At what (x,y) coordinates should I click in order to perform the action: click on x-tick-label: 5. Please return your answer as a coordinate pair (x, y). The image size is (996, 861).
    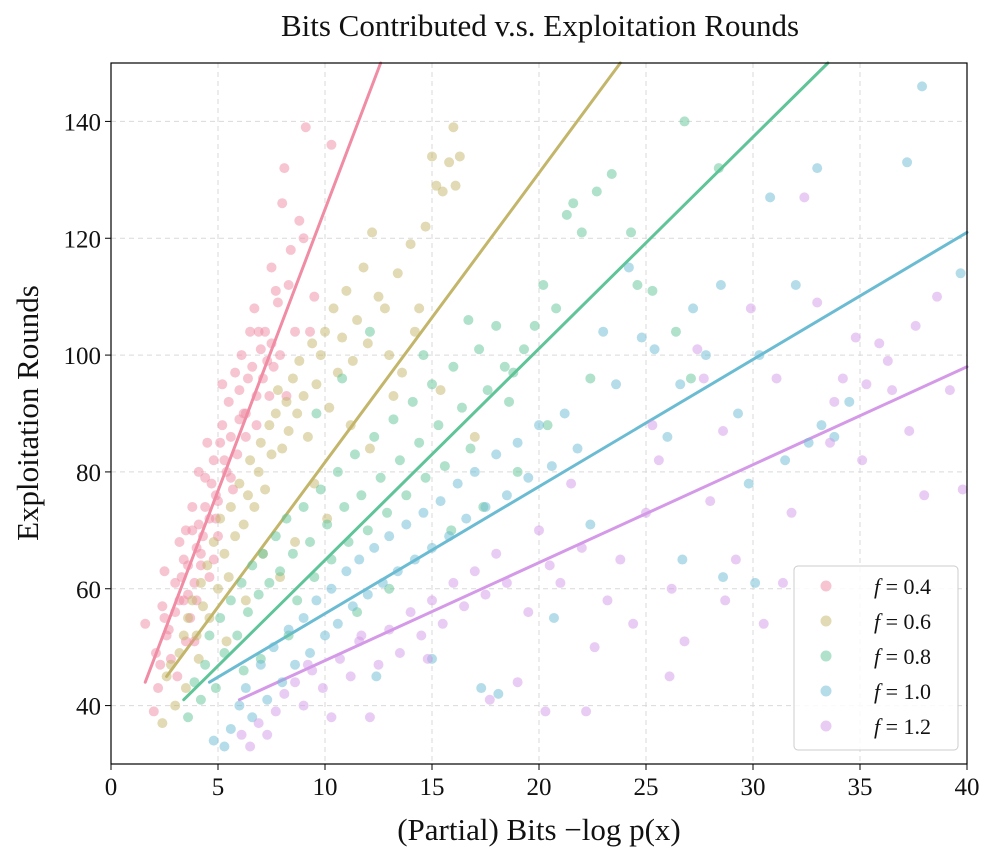
    Looking at the image, I should click on (218, 787).